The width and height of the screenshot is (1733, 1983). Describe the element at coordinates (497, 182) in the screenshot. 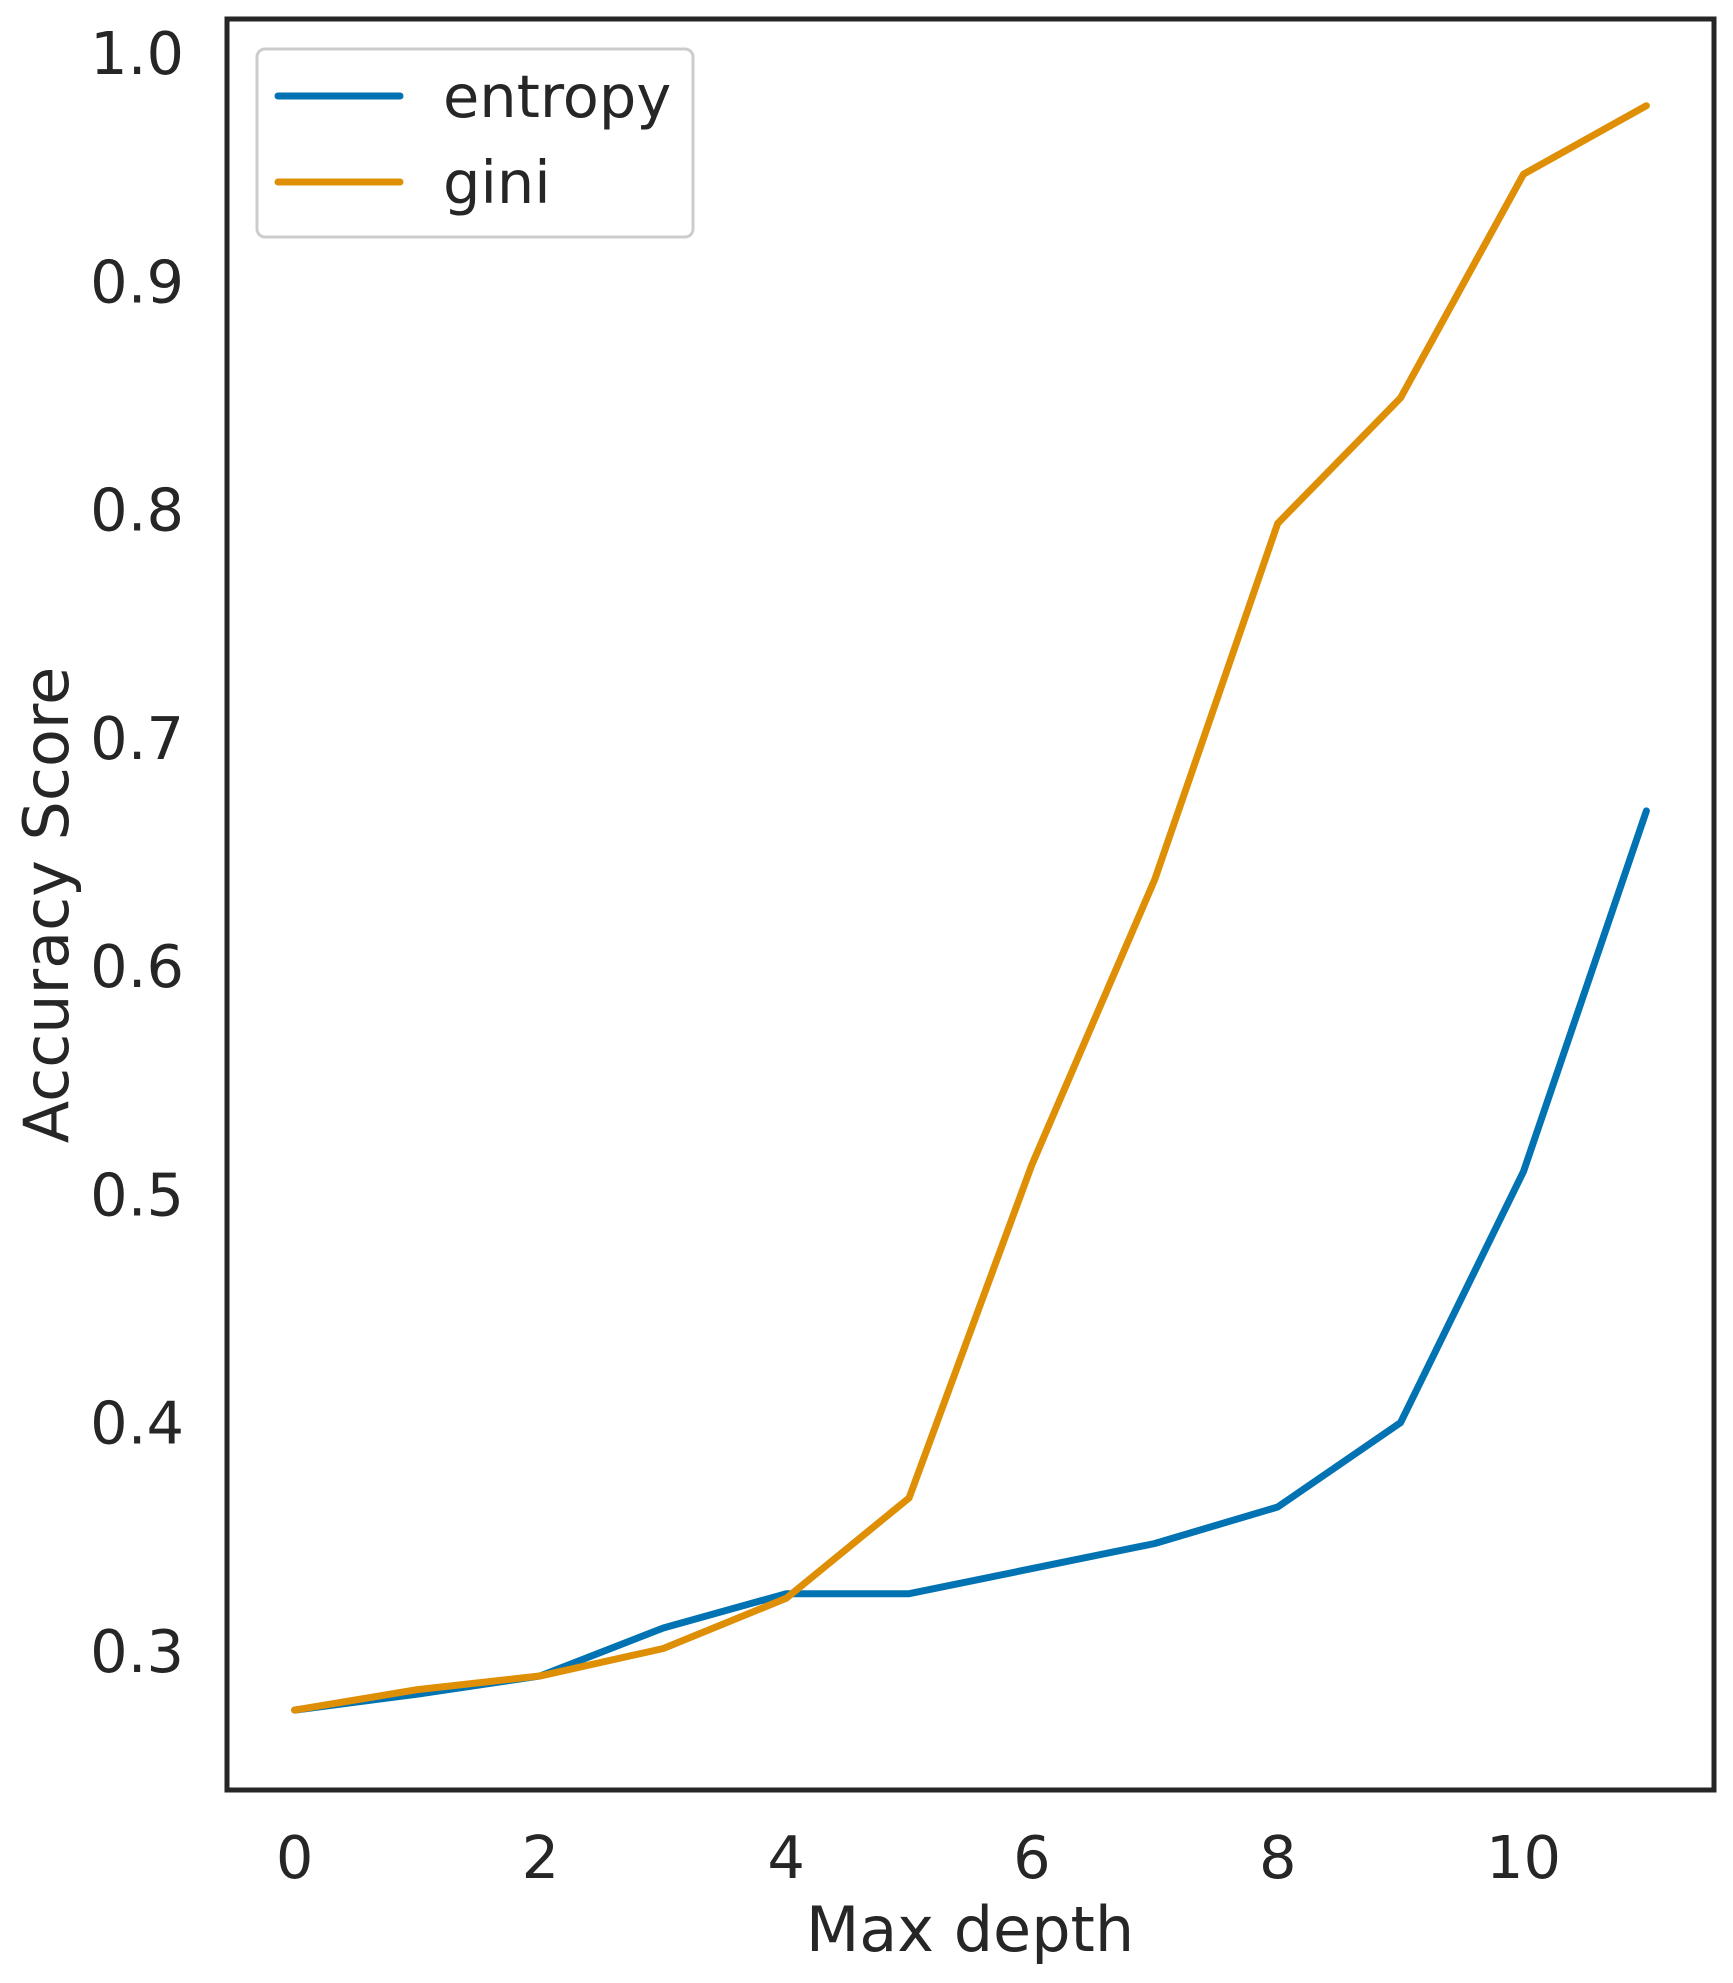

I see `legend-gini-label: gini` at that location.